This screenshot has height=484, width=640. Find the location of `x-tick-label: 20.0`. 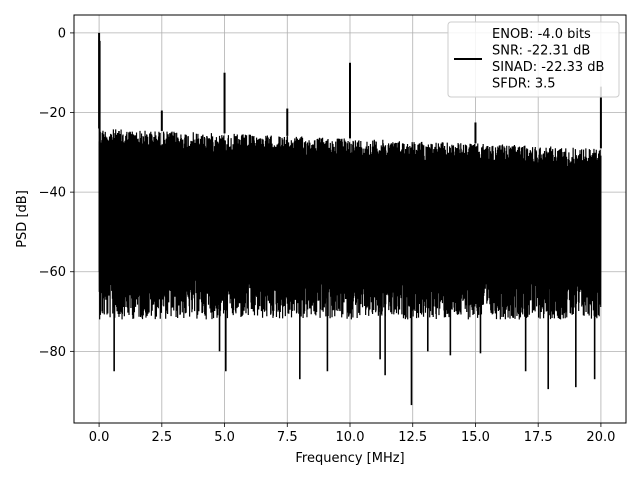

x-tick-label: 20.0 is located at coordinates (600, 437).